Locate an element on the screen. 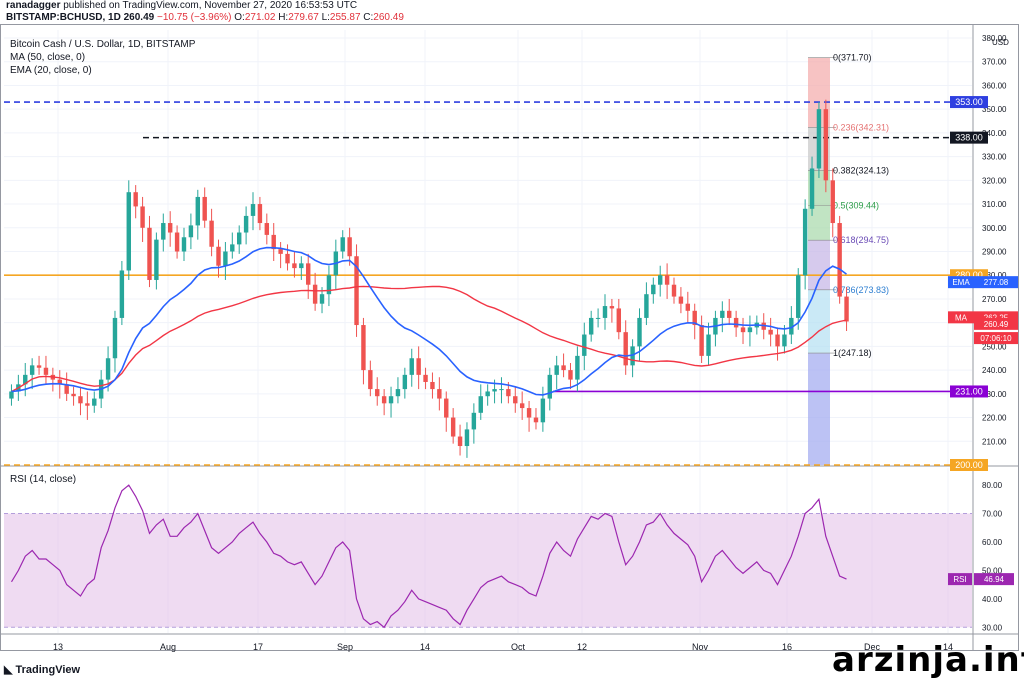 The image size is (1024, 680). logo-icon: ◣ is located at coordinates (10, 670).